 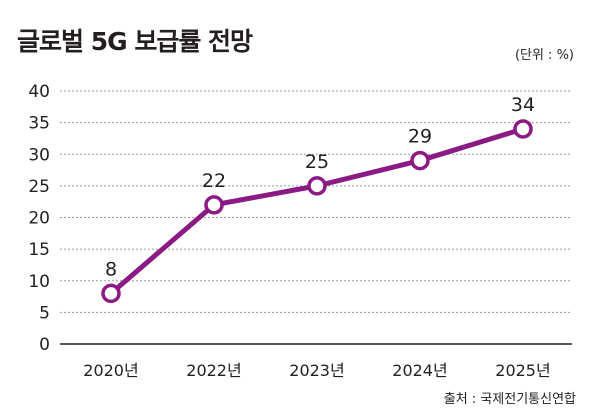 I want to click on y-tick-label: 20, so click(x=39, y=219).